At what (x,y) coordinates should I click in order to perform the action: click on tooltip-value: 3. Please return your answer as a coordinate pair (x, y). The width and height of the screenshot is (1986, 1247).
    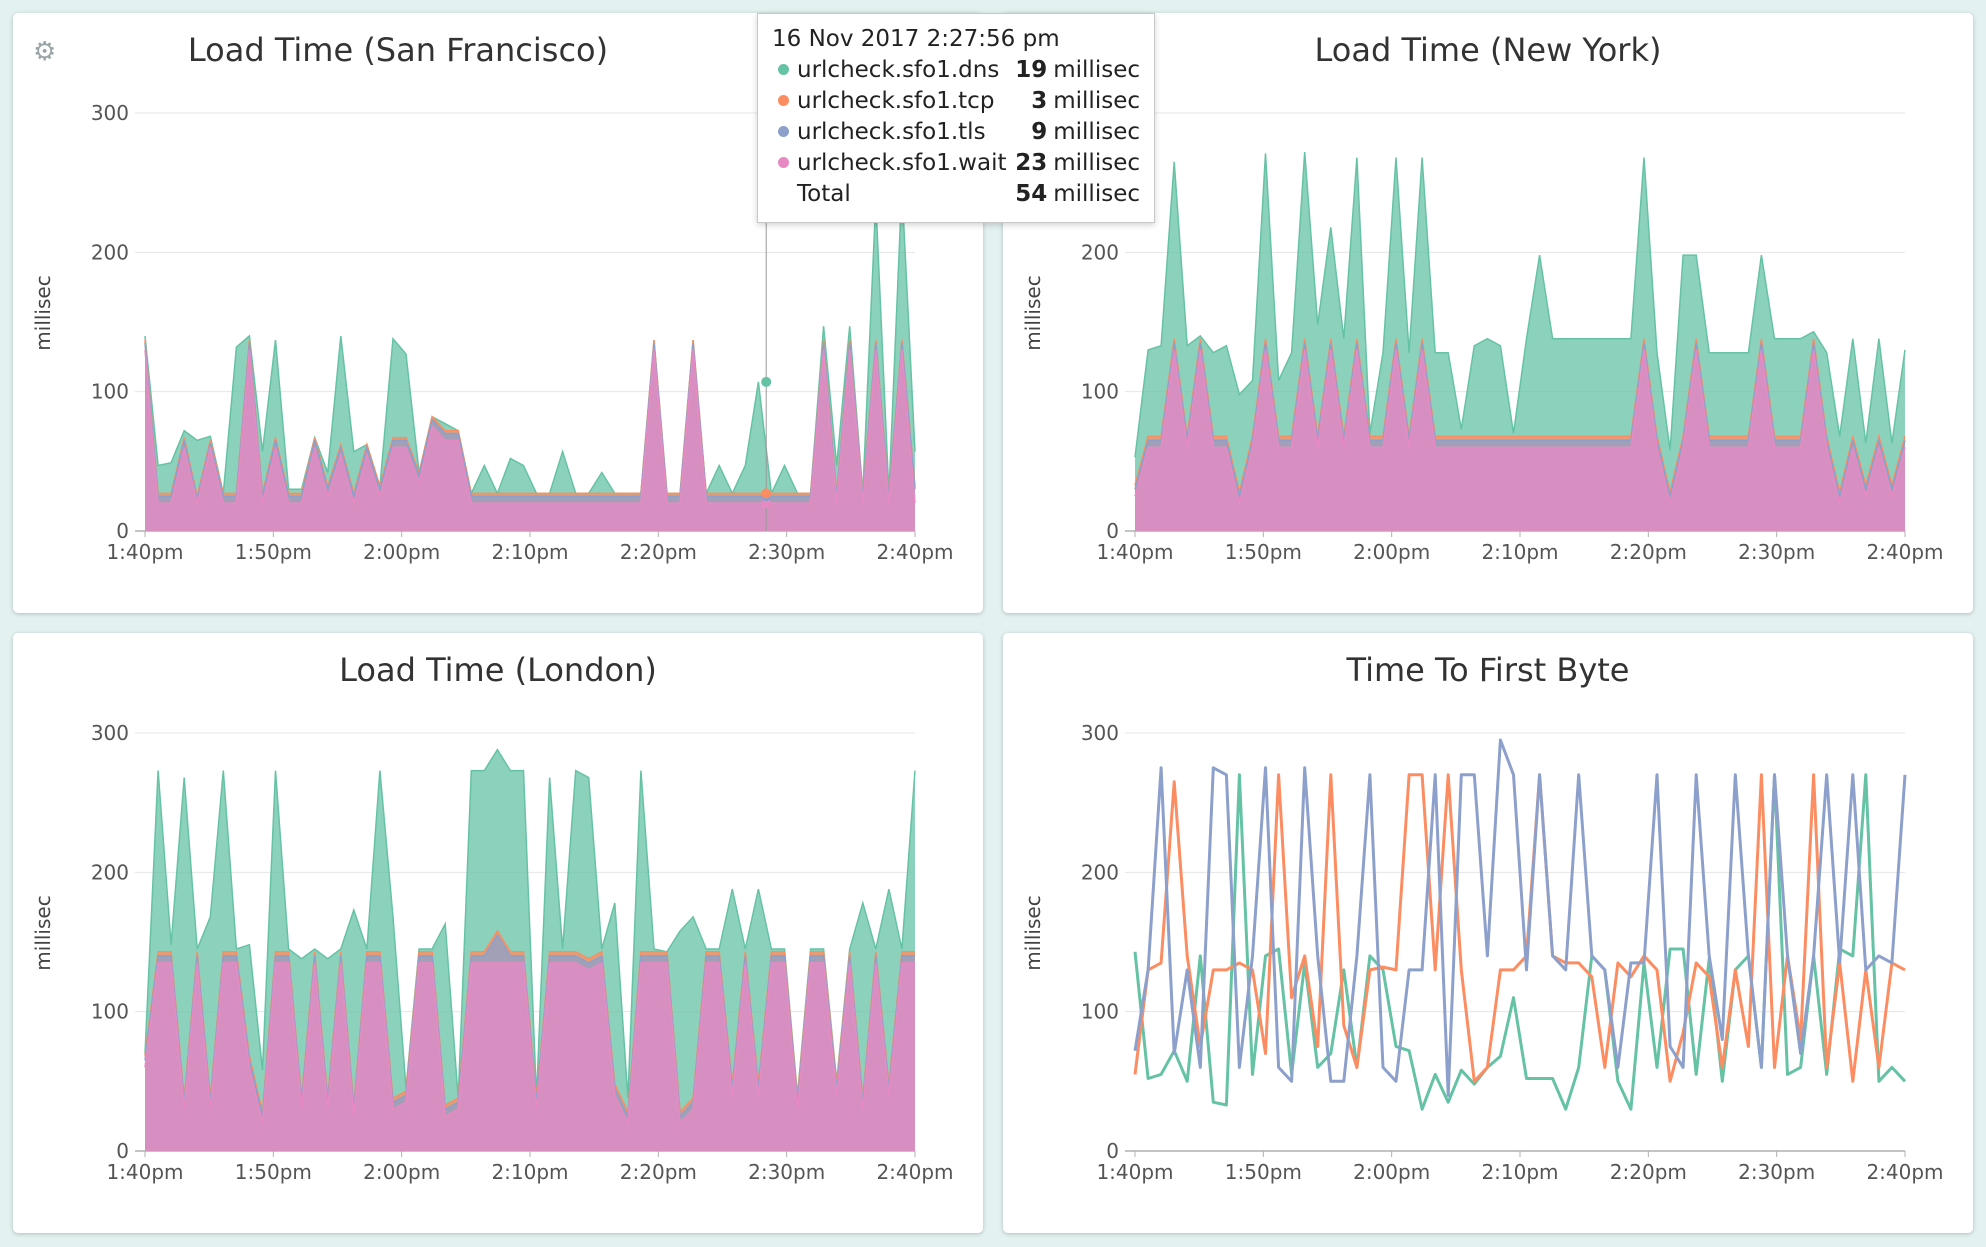
    Looking at the image, I should click on (1039, 100).